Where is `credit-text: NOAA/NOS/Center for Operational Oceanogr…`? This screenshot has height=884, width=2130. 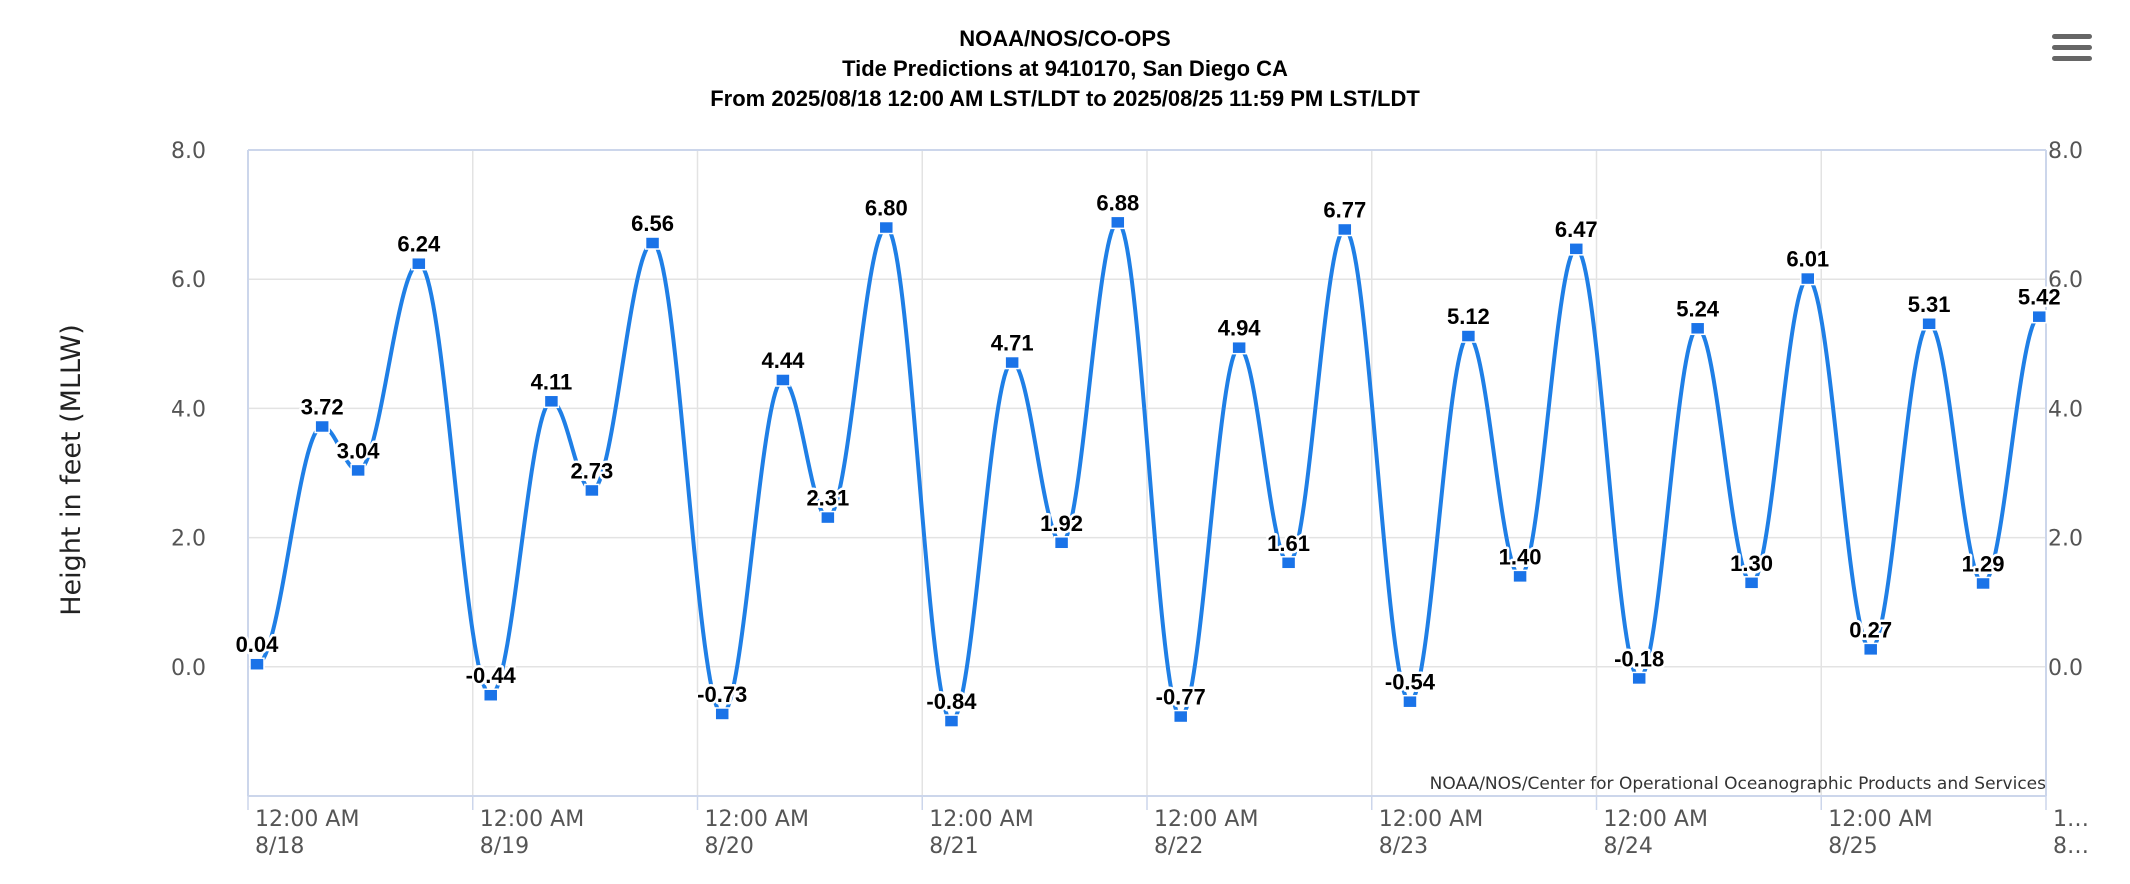
credit-text: NOAA/NOS/Center for Operational Oceanogr… is located at coordinates (1738, 784).